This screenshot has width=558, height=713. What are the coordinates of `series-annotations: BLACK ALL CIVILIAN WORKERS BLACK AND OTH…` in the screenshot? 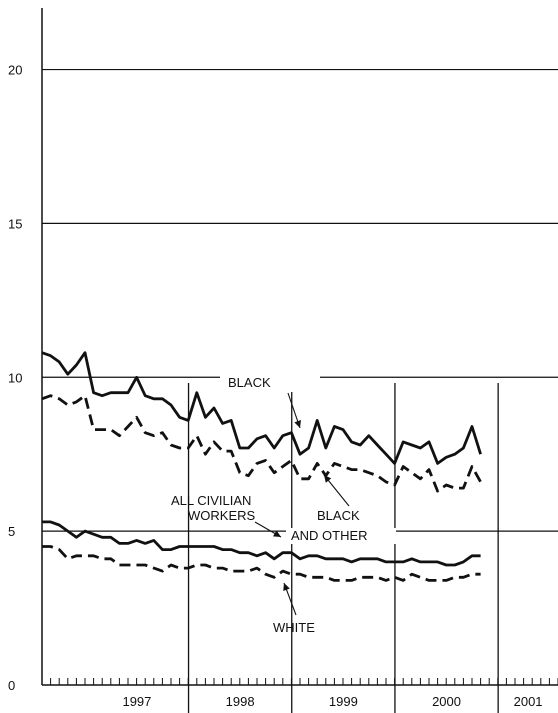 It's located at (269, 505).